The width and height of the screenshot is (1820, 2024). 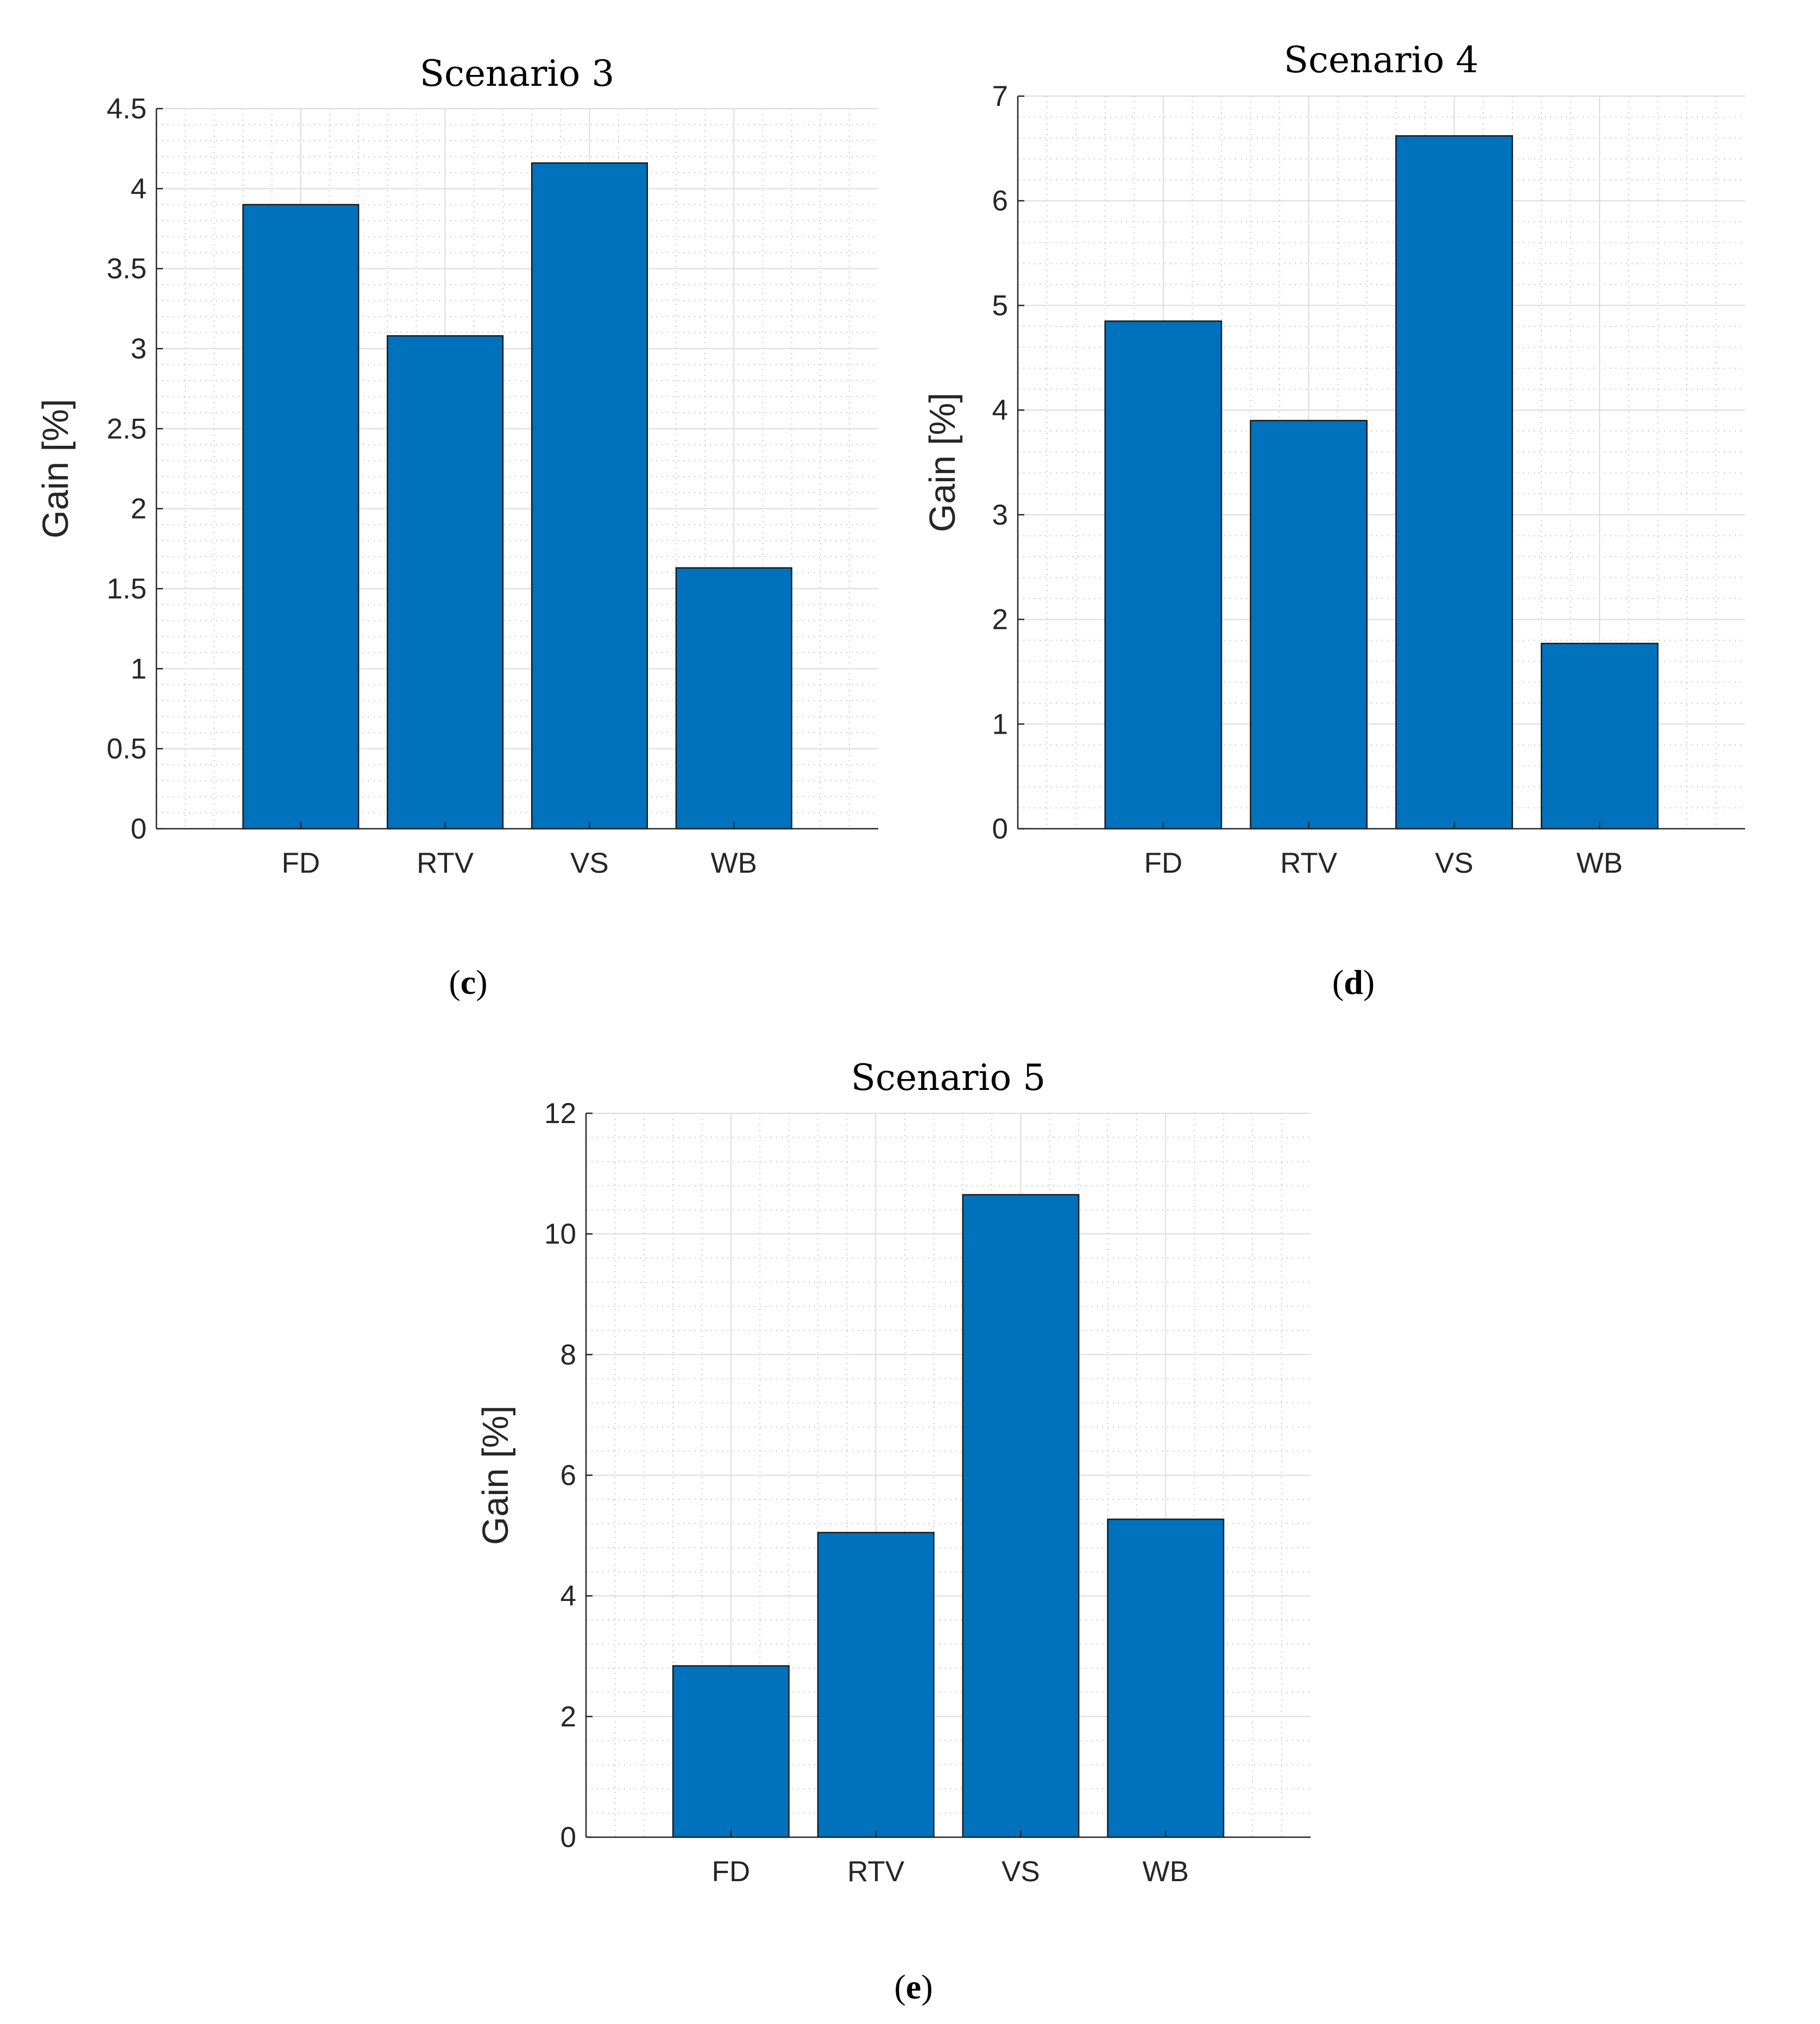 I want to click on y-tick-label: 12, so click(x=560, y=1114).